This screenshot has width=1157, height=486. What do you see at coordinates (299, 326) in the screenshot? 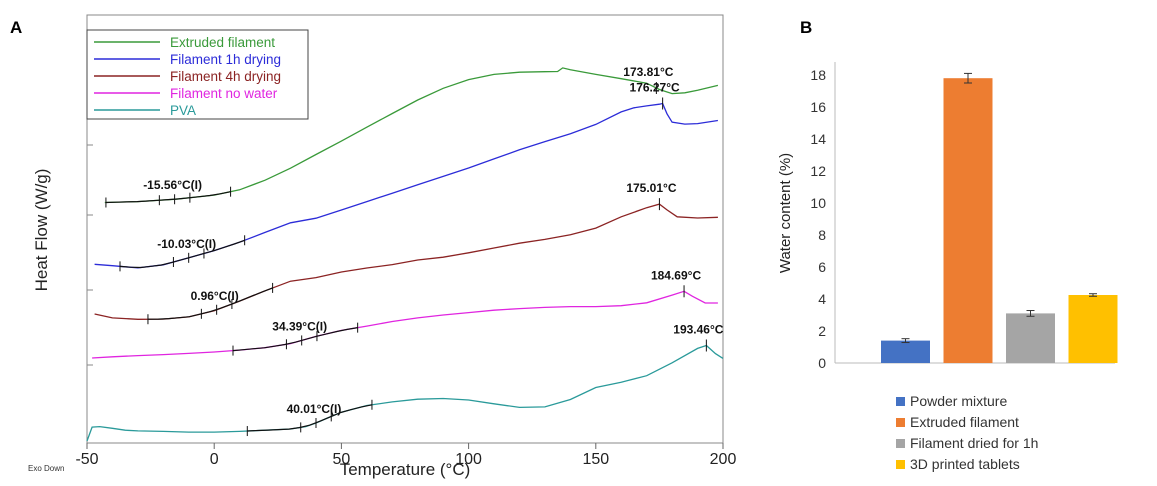
I see `tg-annotation-label: 34.39°C(I)` at bounding box center [299, 326].